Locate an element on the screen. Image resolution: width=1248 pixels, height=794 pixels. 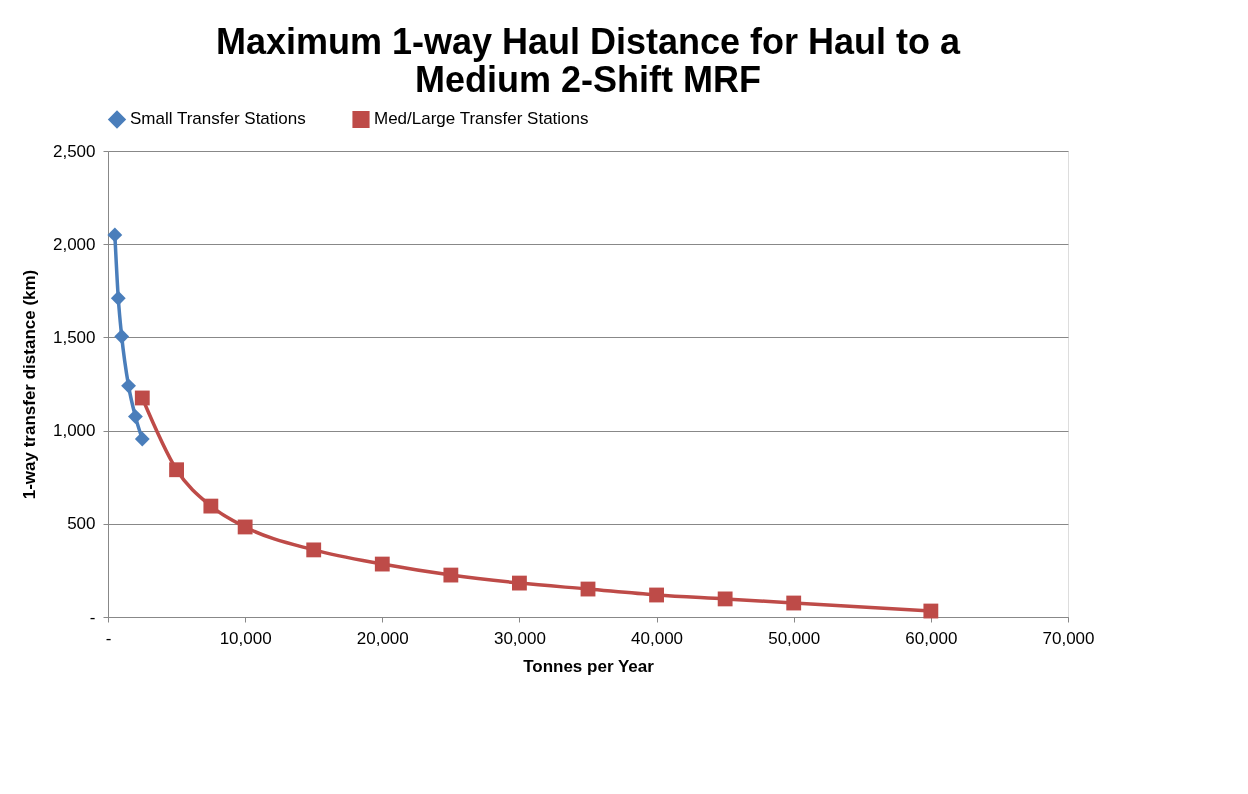
x-tick-label: 70,000 is located at coordinates (1068, 638).